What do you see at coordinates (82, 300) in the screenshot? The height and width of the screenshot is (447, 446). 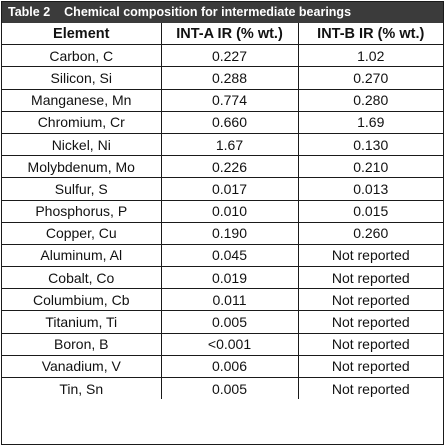 I see `element-cell: Columbium, Cb` at bounding box center [82, 300].